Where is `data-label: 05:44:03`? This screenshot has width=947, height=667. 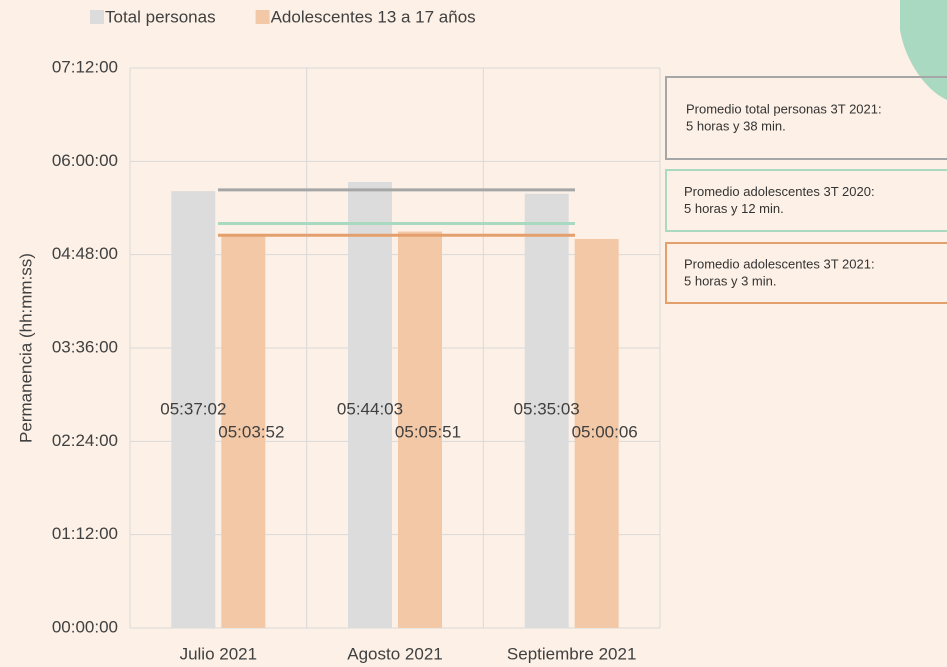
data-label: 05:44:03 is located at coordinates (370, 408).